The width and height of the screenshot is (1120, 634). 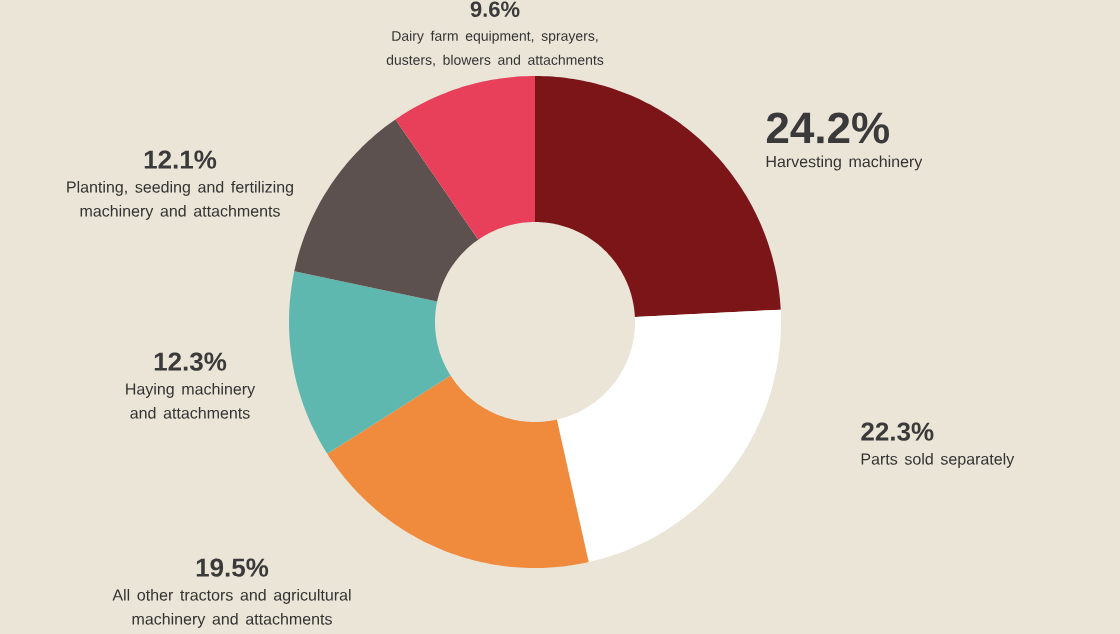 I want to click on data-label: 19.5%, so click(x=232, y=567).